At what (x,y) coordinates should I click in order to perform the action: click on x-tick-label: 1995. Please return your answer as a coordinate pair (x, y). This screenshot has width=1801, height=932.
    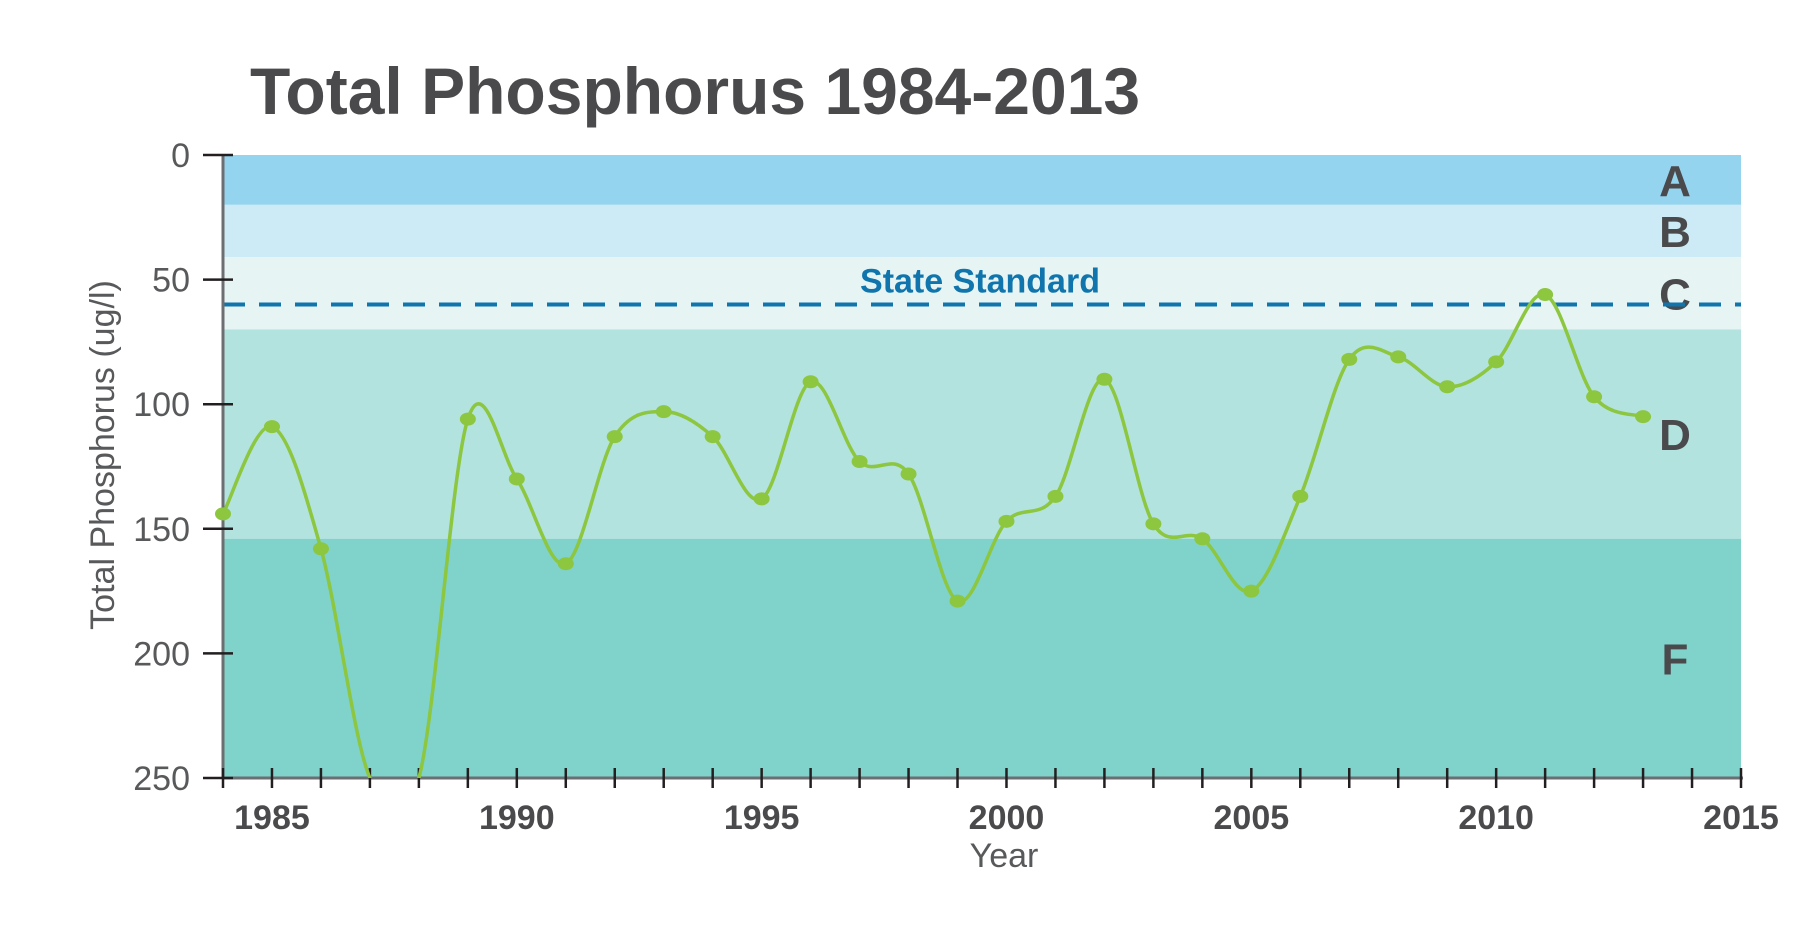
    Looking at the image, I should click on (762, 818).